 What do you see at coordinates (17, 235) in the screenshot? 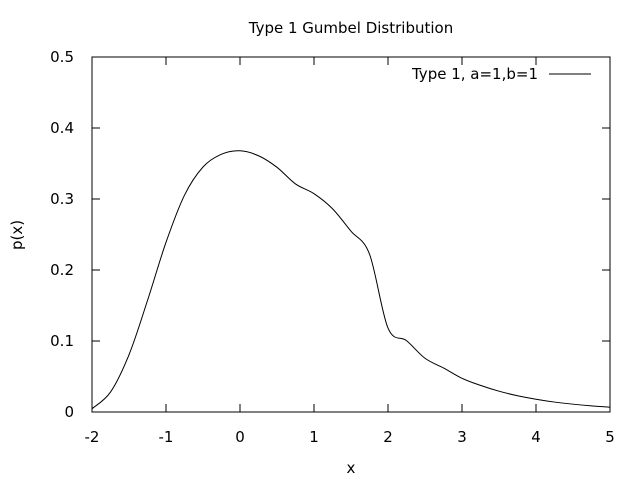
I see `y-axis-label: p(x)` at bounding box center [17, 235].